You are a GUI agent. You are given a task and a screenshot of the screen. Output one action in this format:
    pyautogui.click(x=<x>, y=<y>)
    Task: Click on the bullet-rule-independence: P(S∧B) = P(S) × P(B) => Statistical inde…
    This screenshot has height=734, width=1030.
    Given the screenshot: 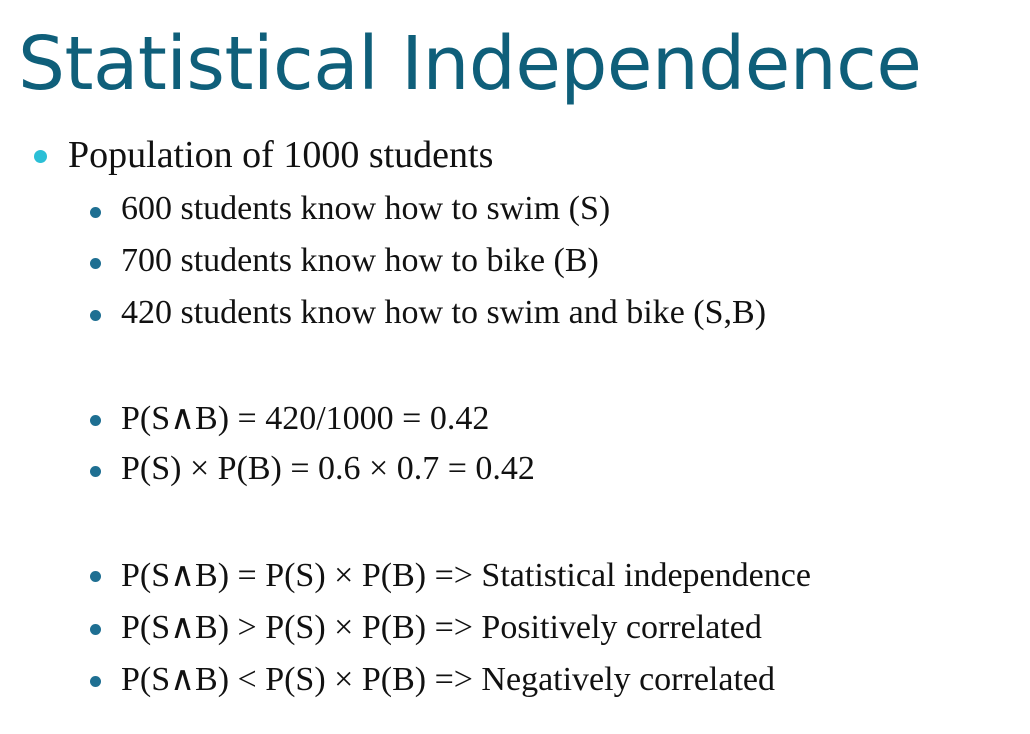 What is the action you would take?
    pyautogui.click(x=466, y=575)
    